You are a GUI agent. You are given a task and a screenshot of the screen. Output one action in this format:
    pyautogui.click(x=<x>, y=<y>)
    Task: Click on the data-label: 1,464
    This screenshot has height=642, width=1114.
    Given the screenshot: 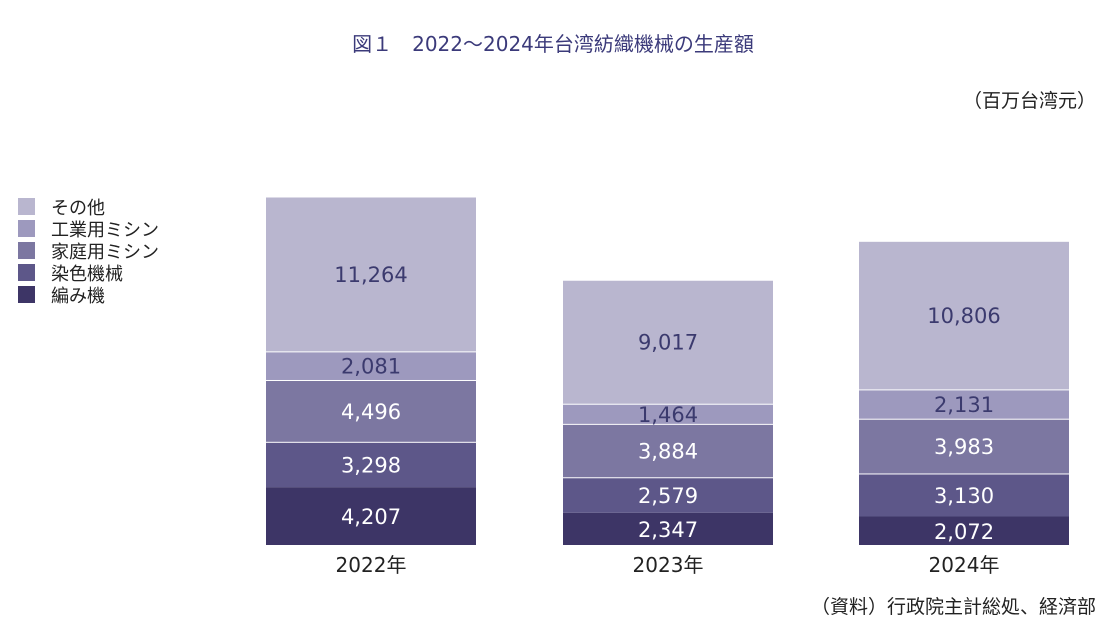 What is the action you would take?
    pyautogui.click(x=668, y=415)
    